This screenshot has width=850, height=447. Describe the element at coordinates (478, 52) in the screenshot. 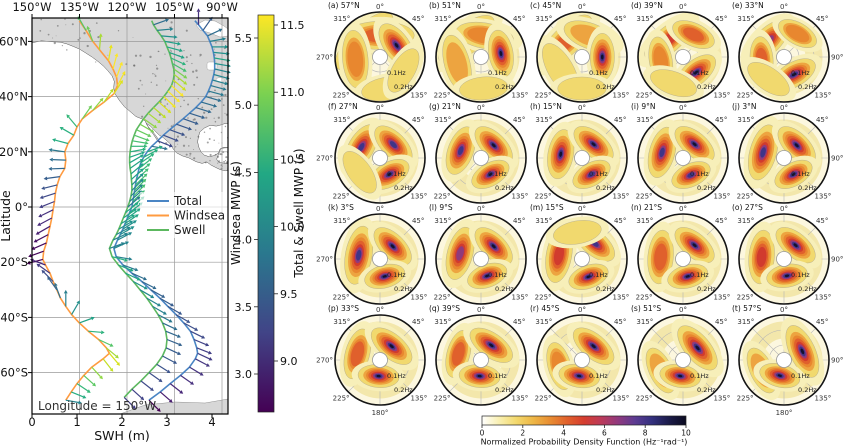

I see `polar-plot-b: (b) 51°N 0° 45° 135° 225° 315° 0.1Hz 0.2Hz` at that location.